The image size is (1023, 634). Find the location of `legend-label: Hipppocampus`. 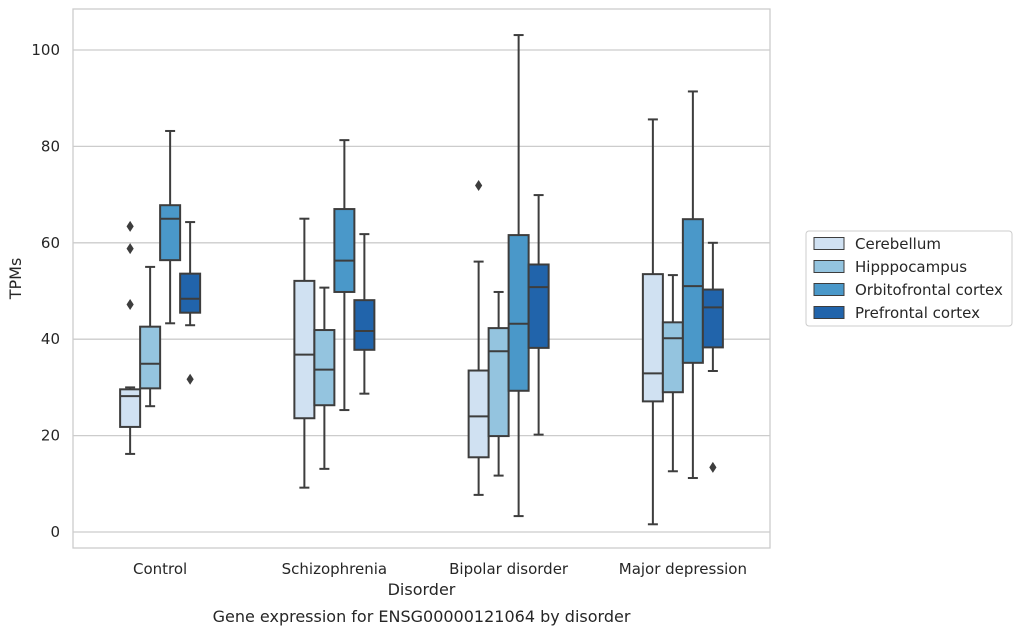

legend-label: Hipppocampus is located at coordinates (911, 267).